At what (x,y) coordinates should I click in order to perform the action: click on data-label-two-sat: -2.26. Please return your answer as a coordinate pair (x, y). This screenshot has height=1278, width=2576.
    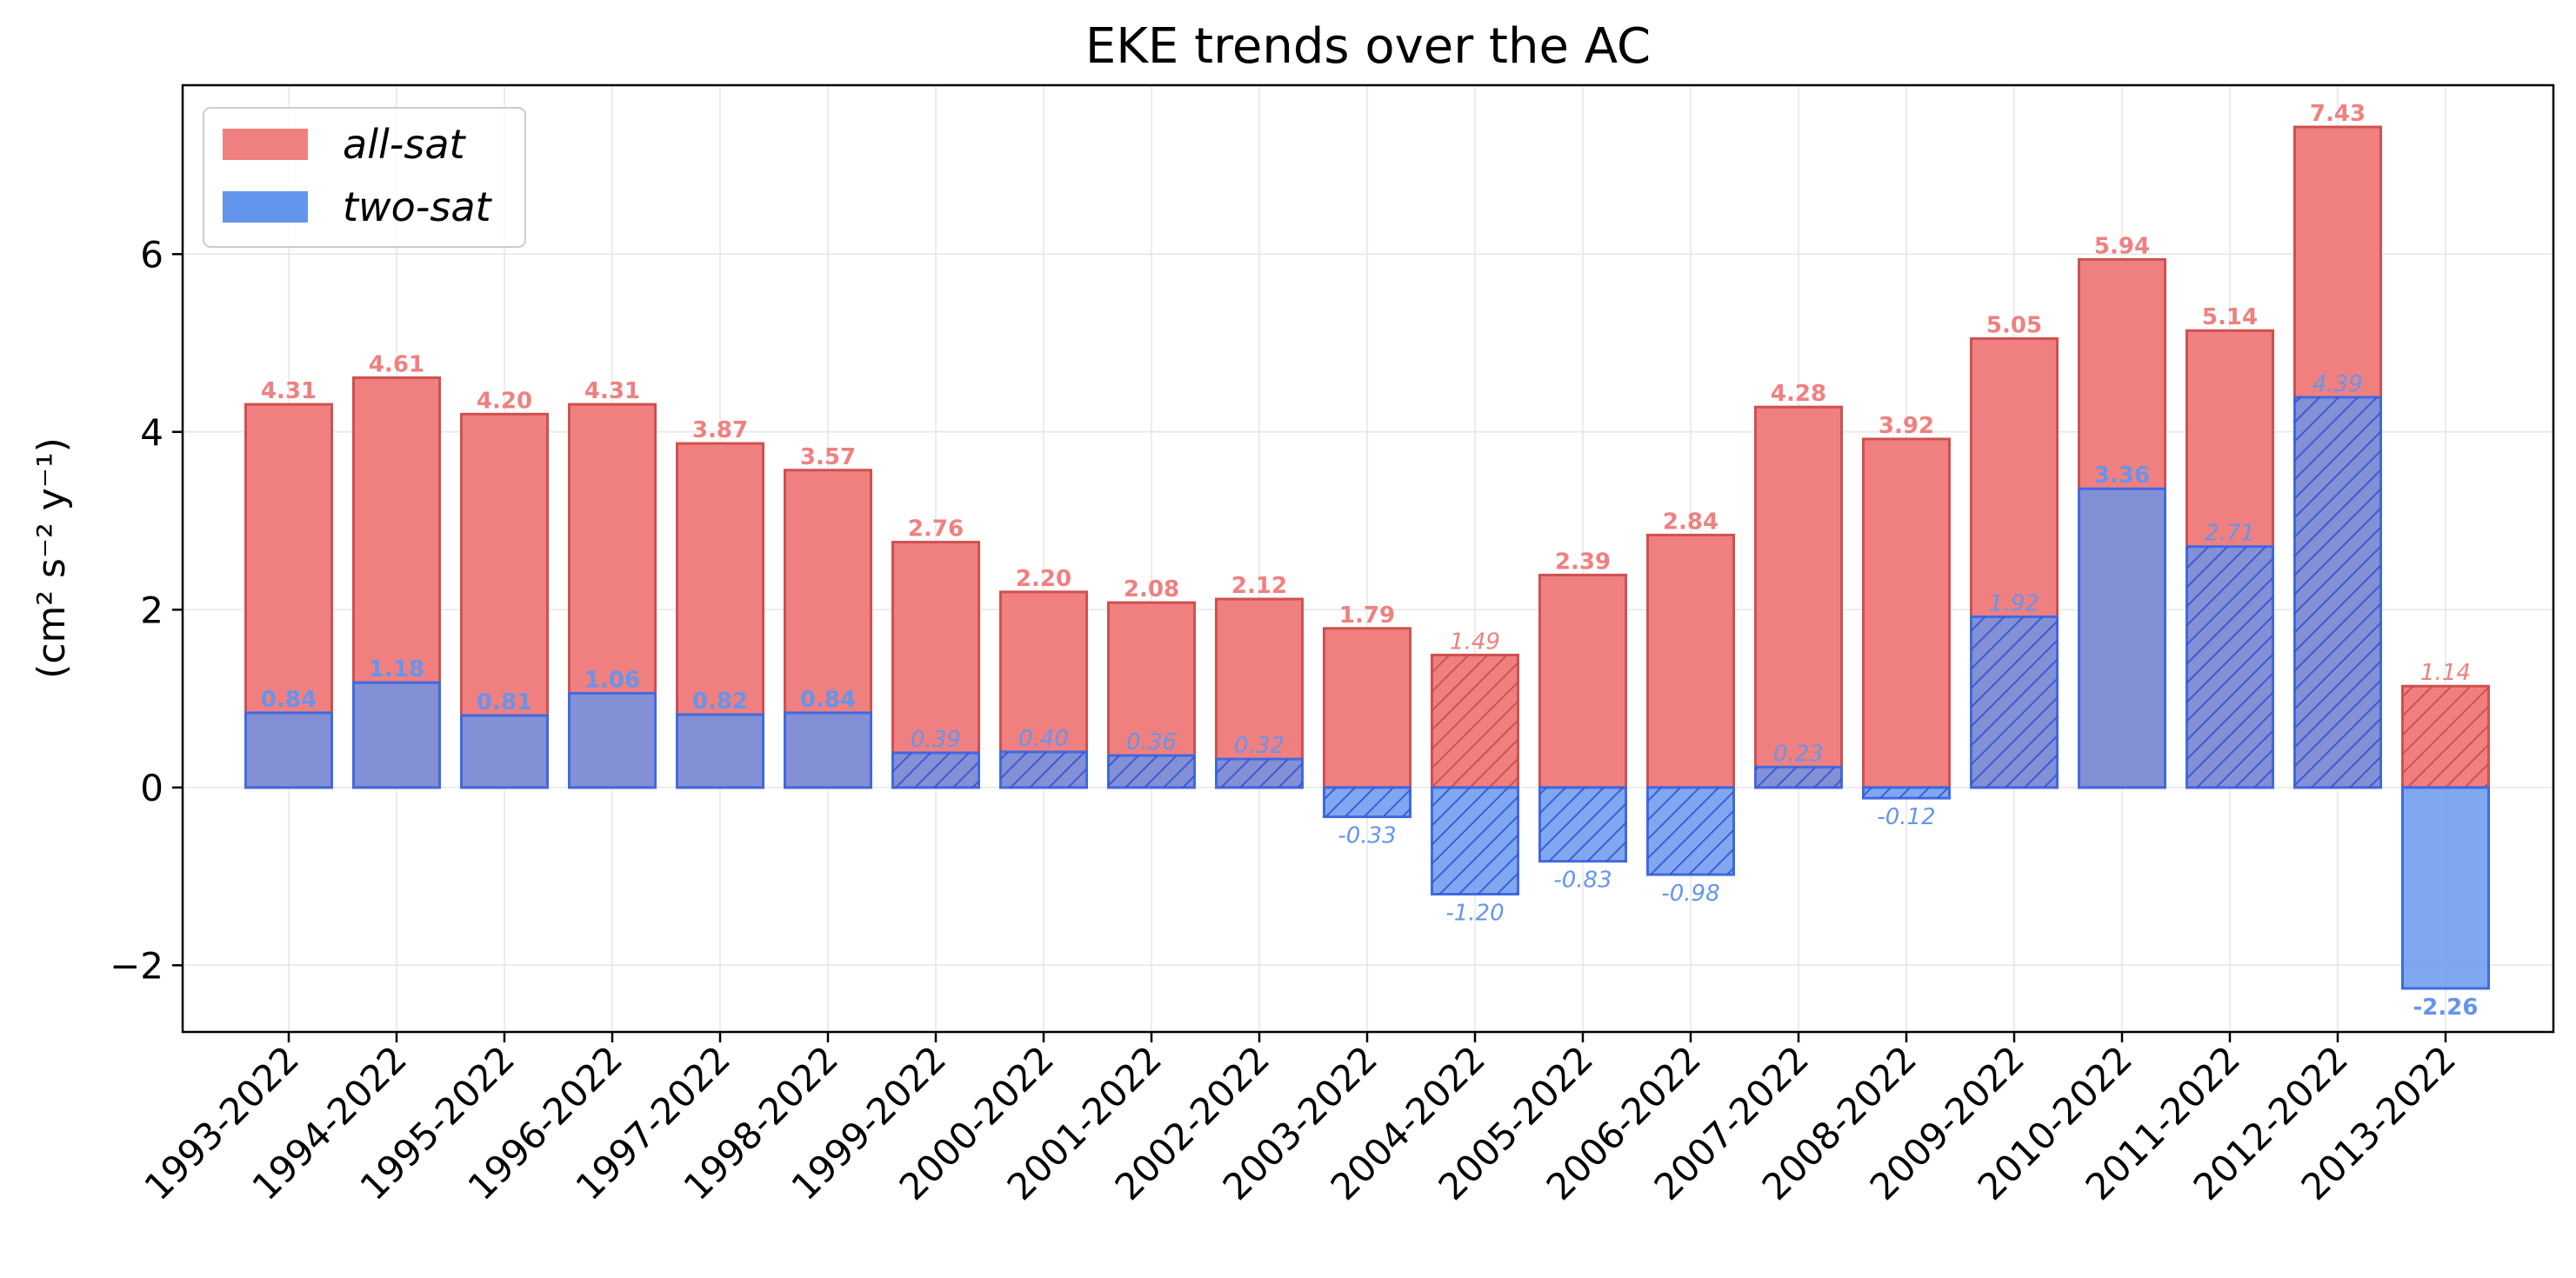
    Looking at the image, I should click on (2446, 1008).